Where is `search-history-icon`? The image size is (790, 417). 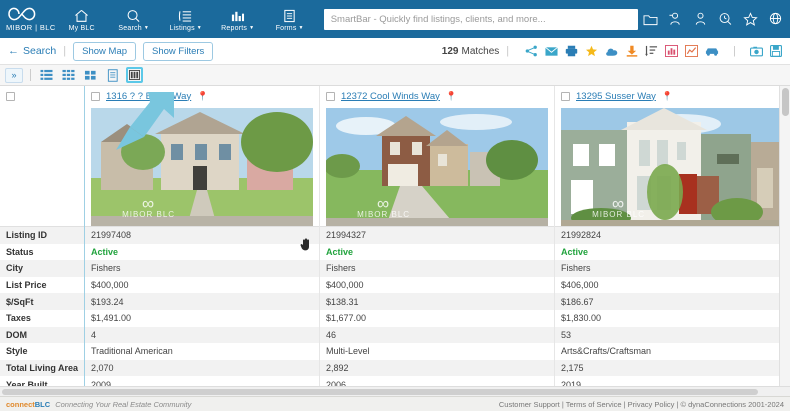
search-history-icon is located at coordinates (725, 19).